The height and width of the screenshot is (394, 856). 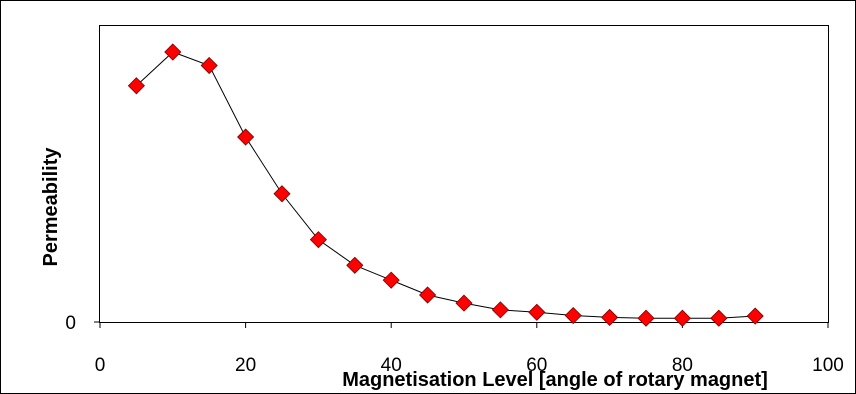 What do you see at coordinates (469, 349) in the screenshot?
I see `x-axis-ticks: 0 20 40 60 80 100` at bounding box center [469, 349].